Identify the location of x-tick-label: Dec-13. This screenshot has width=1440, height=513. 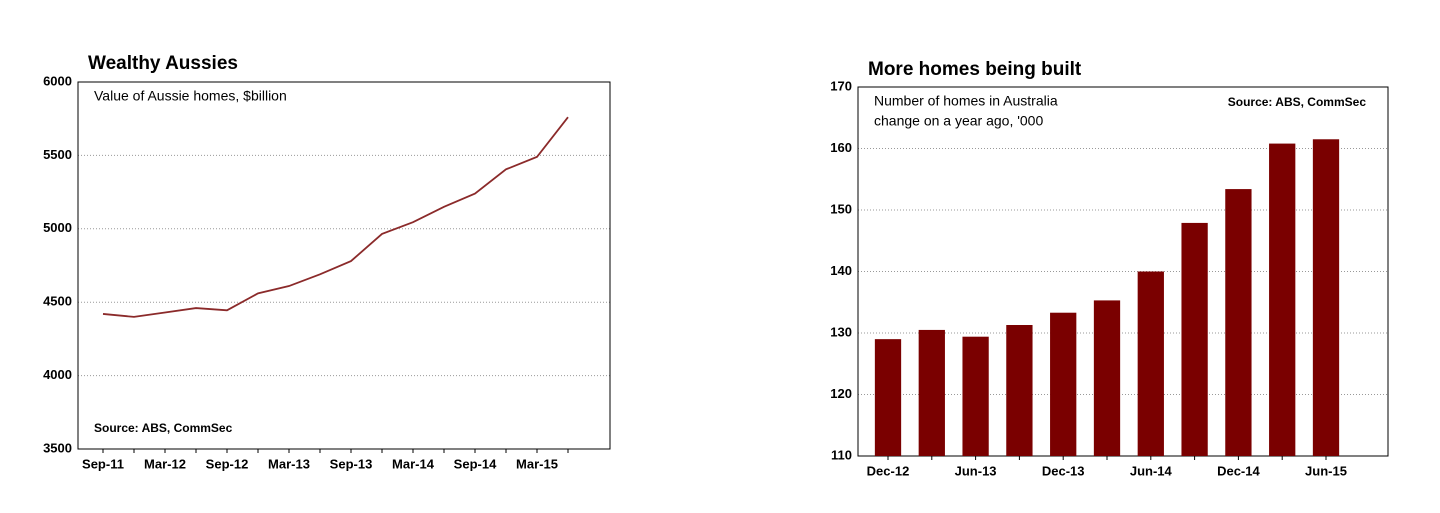
(1063, 470).